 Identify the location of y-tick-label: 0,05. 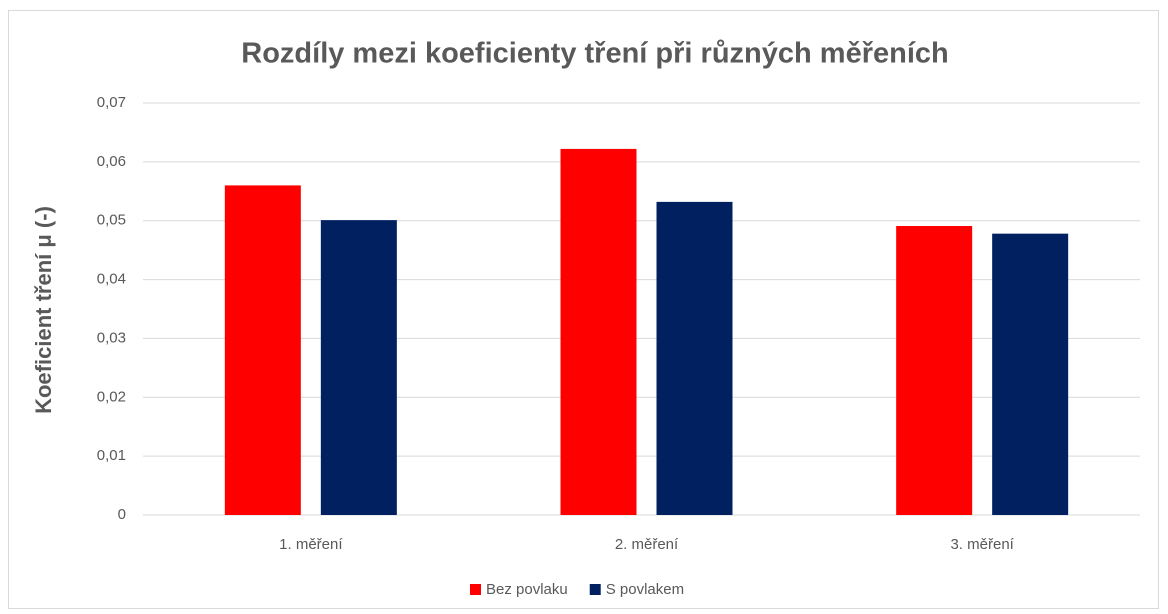
(111, 220).